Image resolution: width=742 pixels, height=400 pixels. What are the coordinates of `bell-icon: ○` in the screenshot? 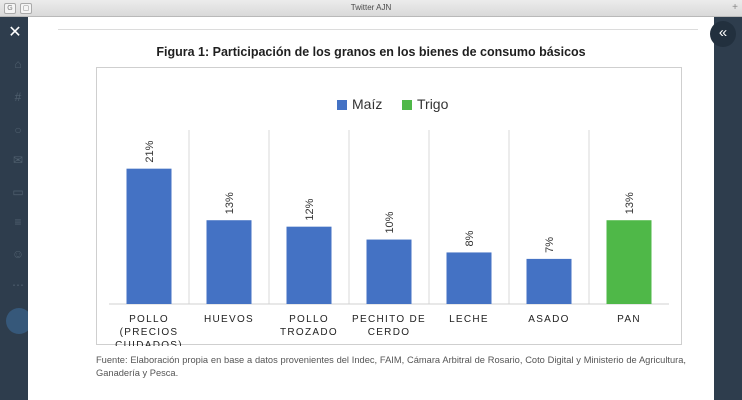 It's located at (18, 130).